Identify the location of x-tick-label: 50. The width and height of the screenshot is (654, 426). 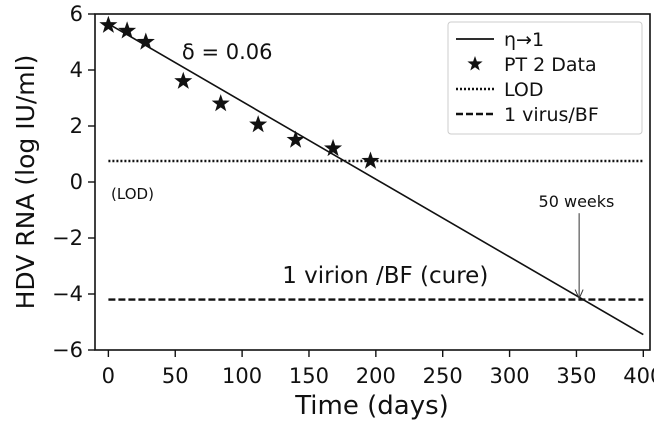
(175, 376).